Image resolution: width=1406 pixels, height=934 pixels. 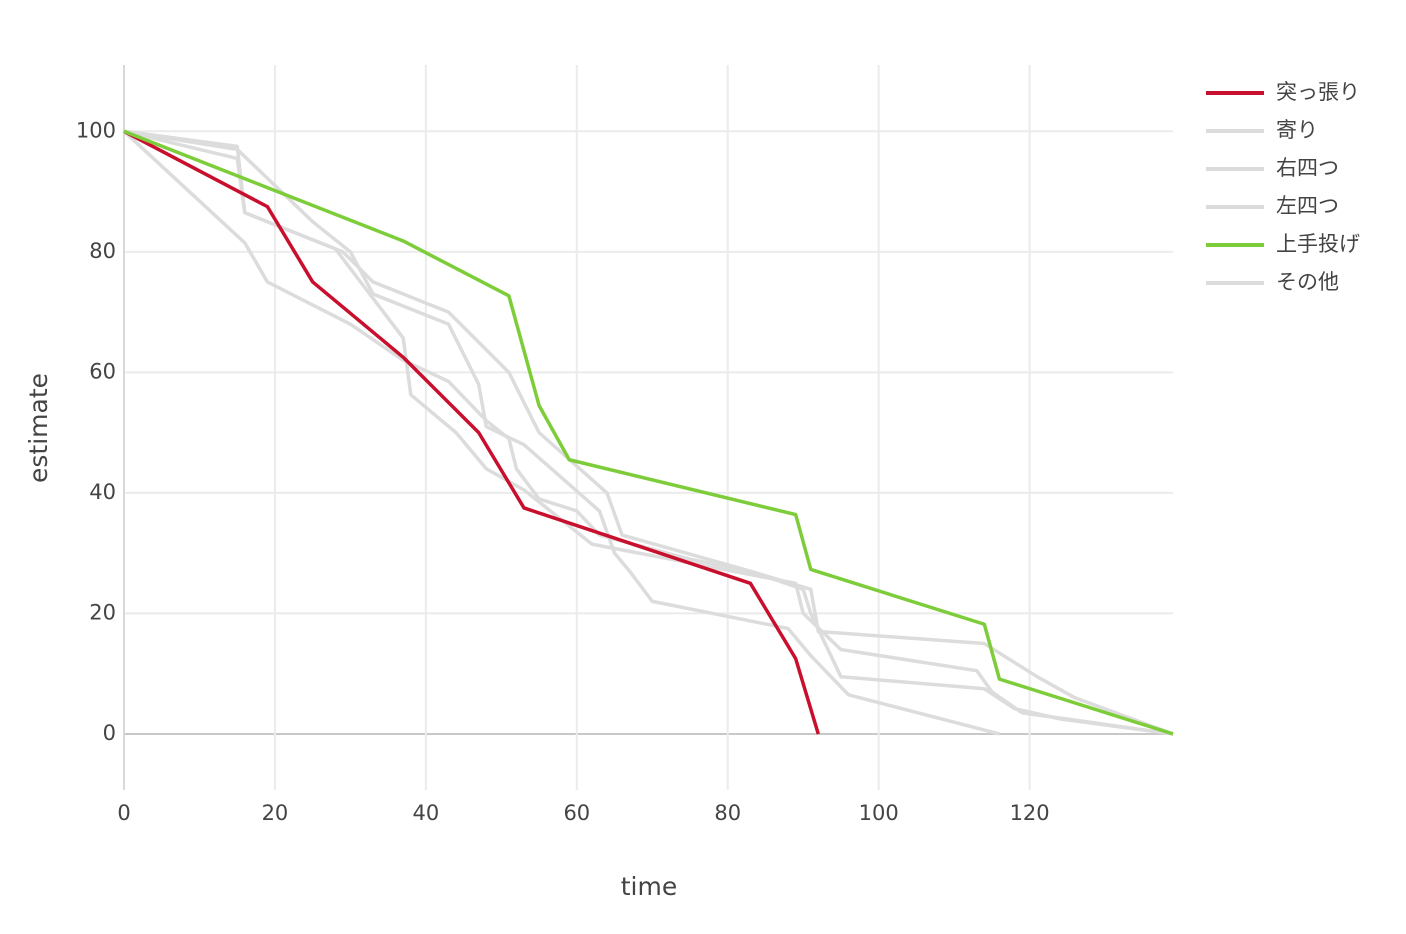 I want to click on legend-label: 左四つ, so click(x=1307, y=206).